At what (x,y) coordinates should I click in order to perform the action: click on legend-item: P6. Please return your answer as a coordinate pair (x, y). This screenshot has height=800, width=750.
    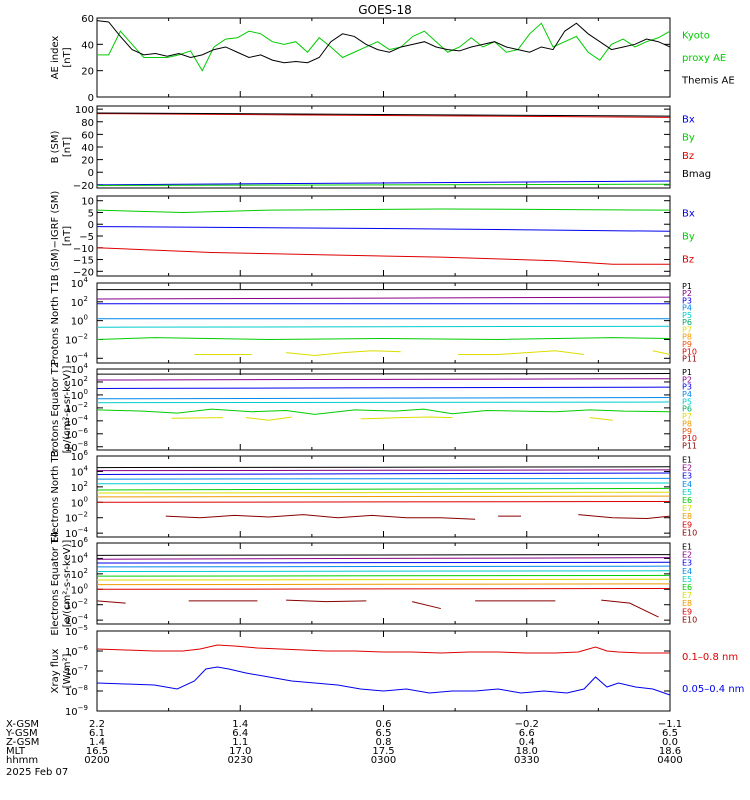
    Looking at the image, I should click on (687, 322).